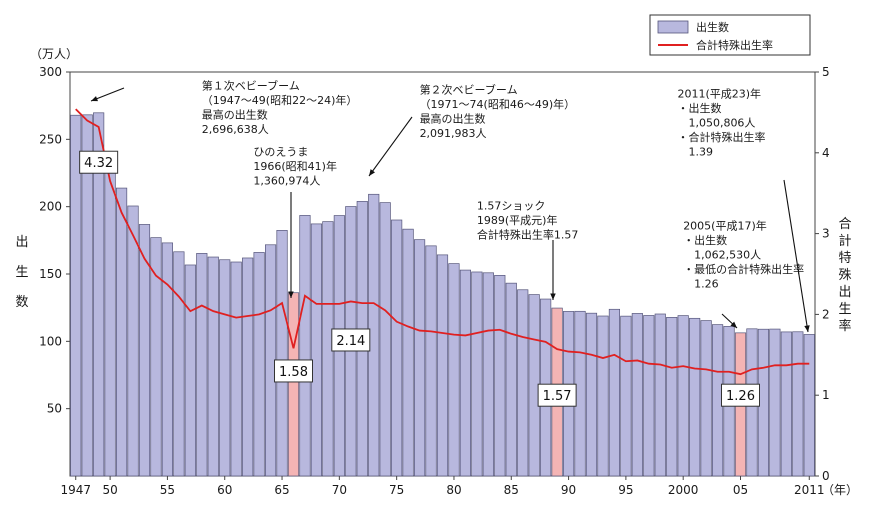  Describe the element at coordinates (295, 166) in the screenshot. I see `annotation-line: 1966(昭和41)年` at that location.